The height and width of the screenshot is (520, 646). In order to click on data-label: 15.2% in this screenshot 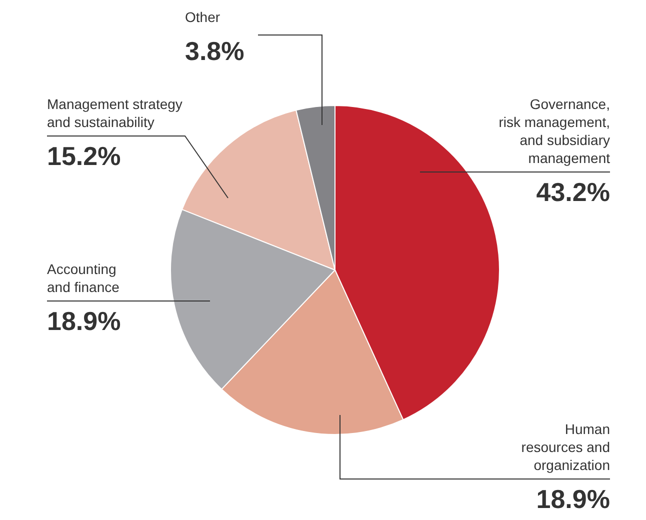, I will do `click(84, 156)`.